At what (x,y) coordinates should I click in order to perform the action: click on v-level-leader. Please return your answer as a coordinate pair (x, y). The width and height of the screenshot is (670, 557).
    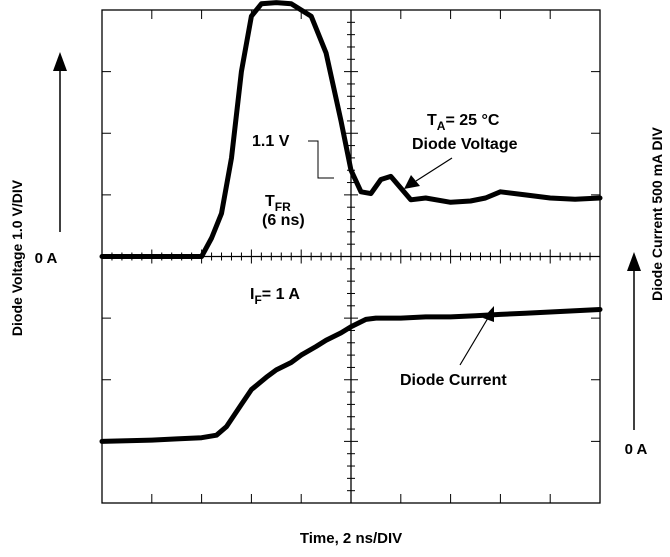
    Looking at the image, I should click on (321, 159).